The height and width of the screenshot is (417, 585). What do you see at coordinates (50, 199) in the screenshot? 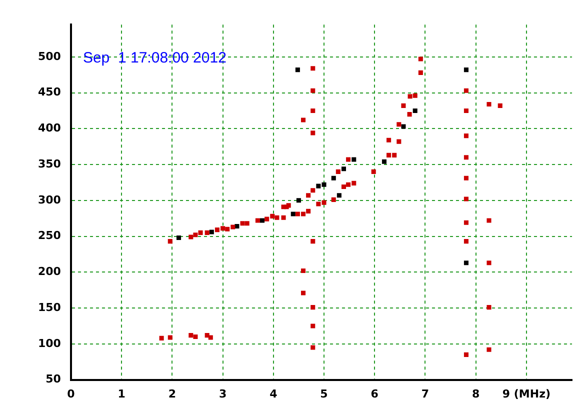
I see `y-tick-label: 300` at bounding box center [50, 199].